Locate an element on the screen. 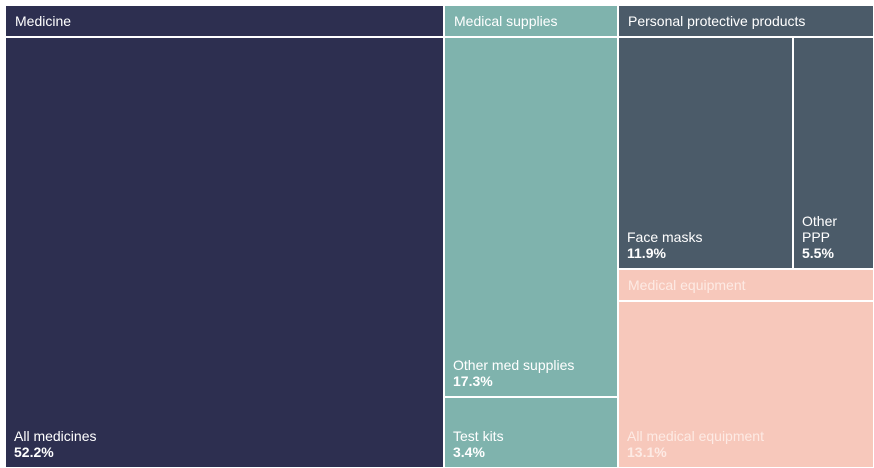 This screenshot has height=468, width=874. group-header: Medical equipment is located at coordinates (746, 285).